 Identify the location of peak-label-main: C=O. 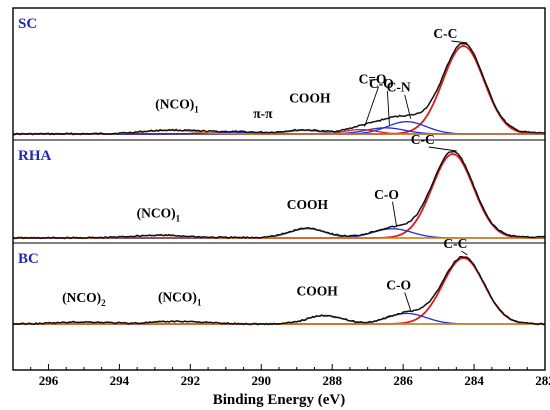
(373, 79).